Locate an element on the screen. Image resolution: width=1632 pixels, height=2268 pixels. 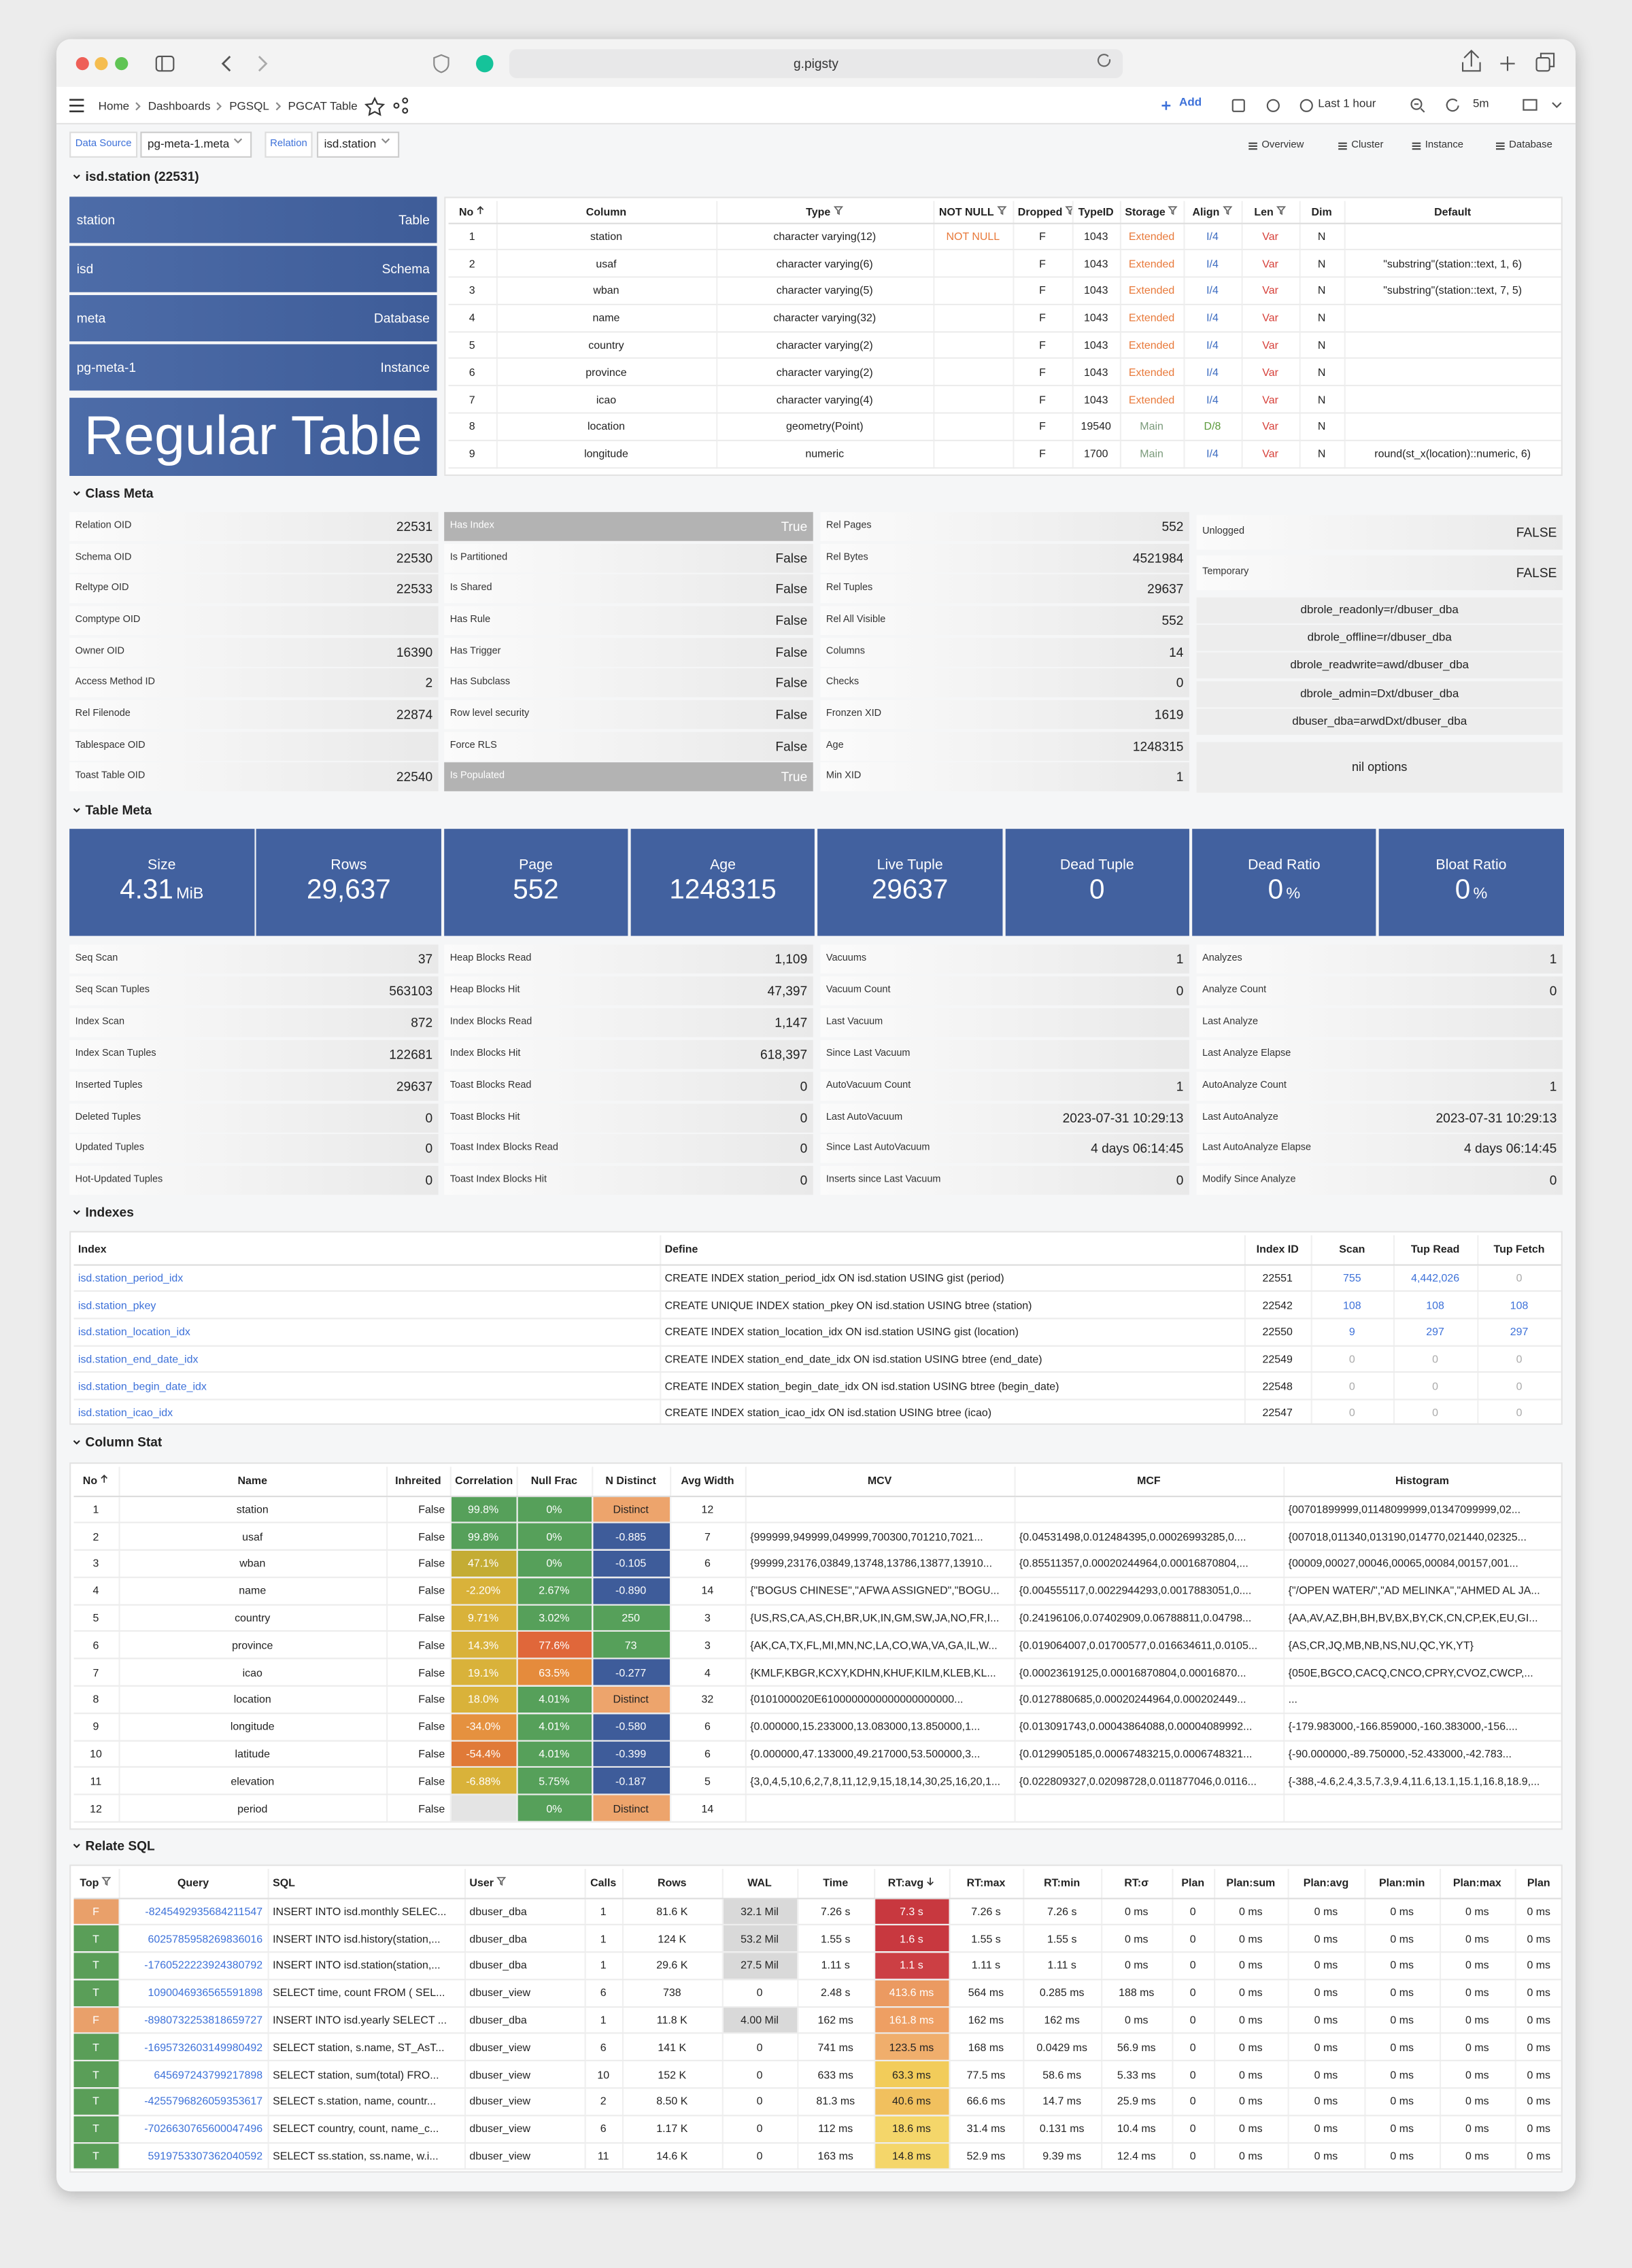
column-header: Null Frac is located at coordinates (555, 1481).